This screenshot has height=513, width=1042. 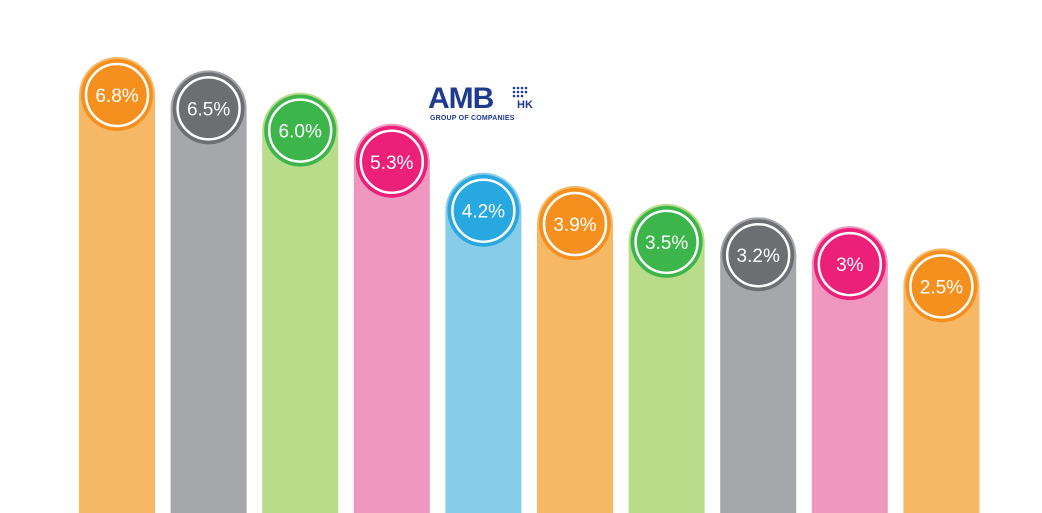 I want to click on company-logo: AMB HK GROUP OF COMPANIES, so click(x=480, y=104).